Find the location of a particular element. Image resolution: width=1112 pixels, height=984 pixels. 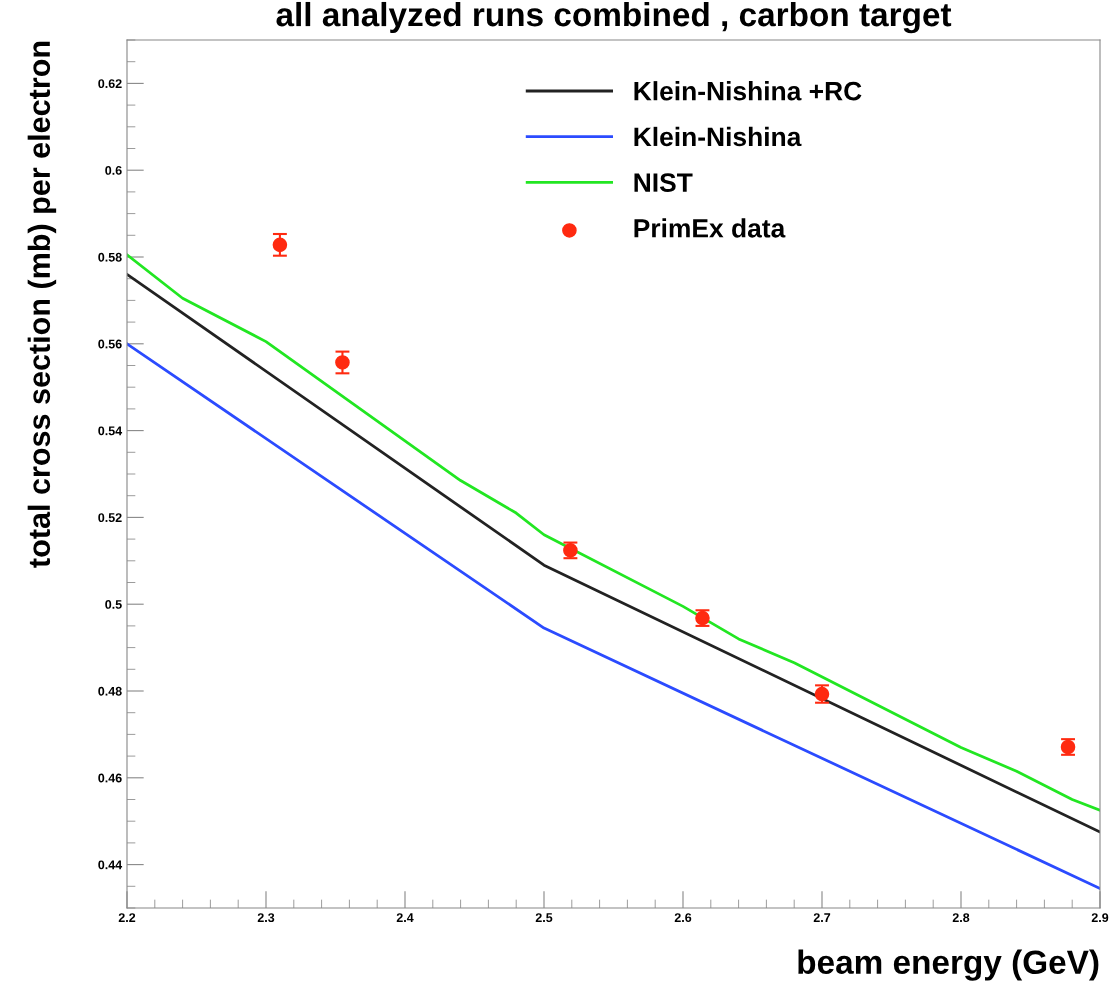

y-tick-label: 0.52 is located at coordinates (110, 518).